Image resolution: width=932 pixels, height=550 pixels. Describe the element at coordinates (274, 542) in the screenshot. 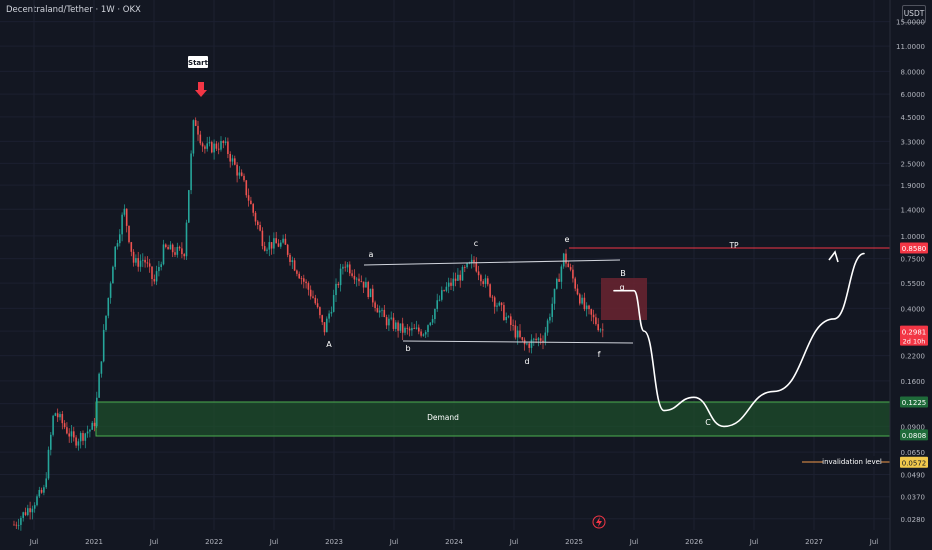

I see `x-tick-label: Jul` at that location.